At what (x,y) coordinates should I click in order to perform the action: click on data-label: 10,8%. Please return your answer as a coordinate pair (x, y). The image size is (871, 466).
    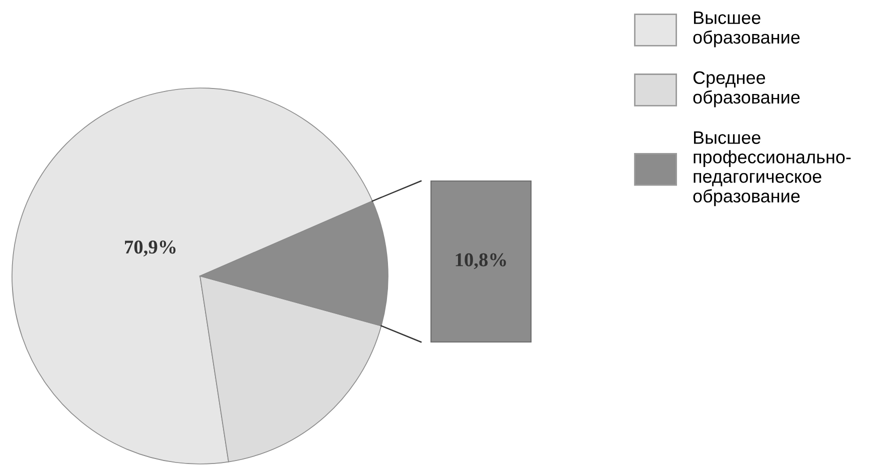
    Looking at the image, I should click on (481, 261).